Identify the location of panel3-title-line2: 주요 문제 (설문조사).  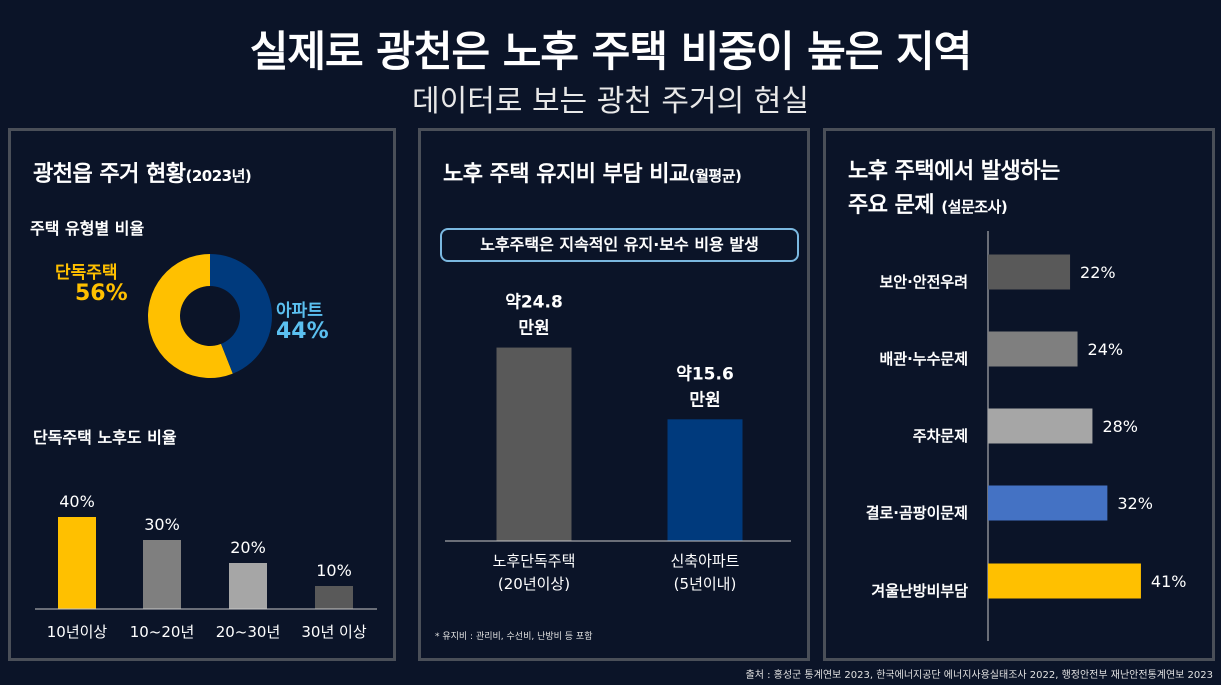
(928, 203).